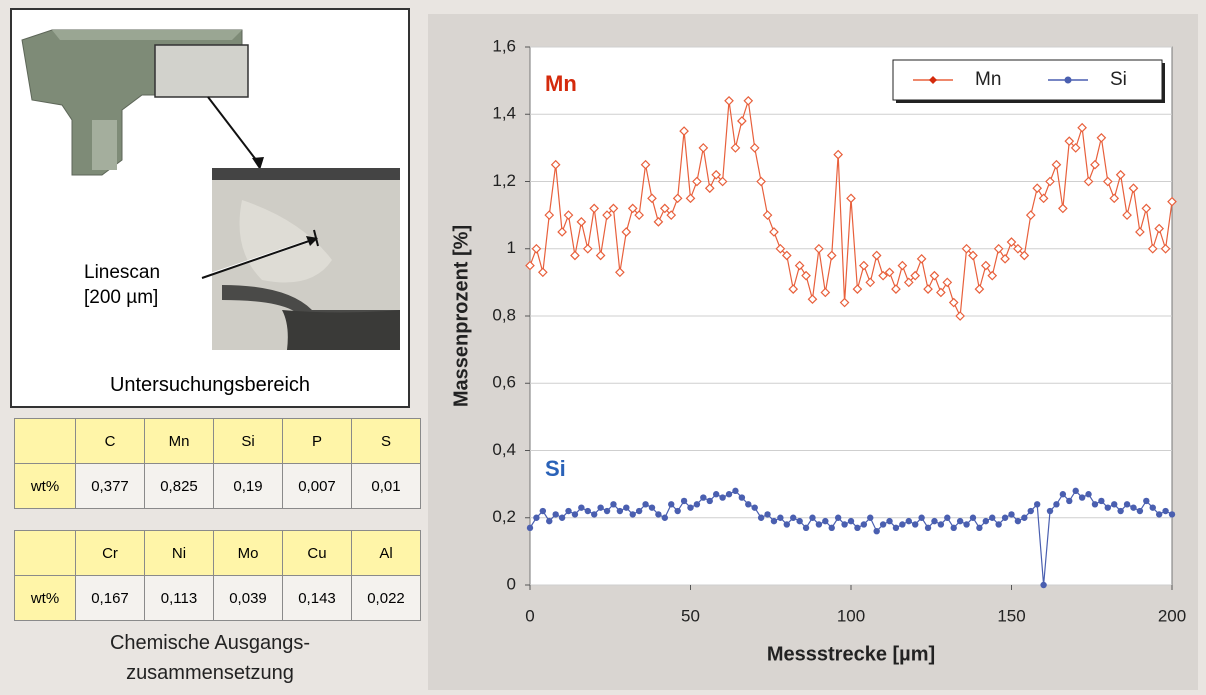 The image size is (1206, 695). What do you see at coordinates (317, 598) in the screenshot?
I see `cell: 0,143` at bounding box center [317, 598].